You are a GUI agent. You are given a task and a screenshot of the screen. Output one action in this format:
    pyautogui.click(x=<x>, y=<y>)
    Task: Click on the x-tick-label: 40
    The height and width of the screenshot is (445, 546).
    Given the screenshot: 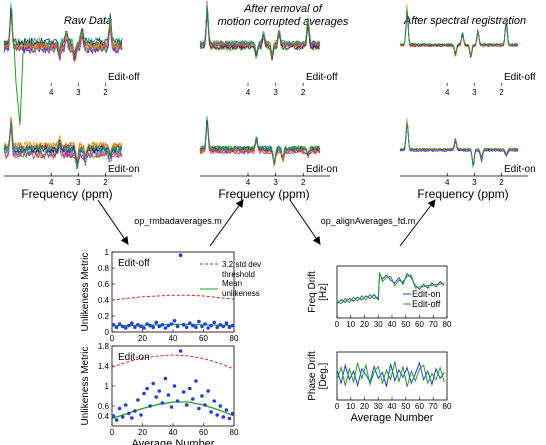 What is the action you would take?
    pyautogui.click(x=173, y=432)
    